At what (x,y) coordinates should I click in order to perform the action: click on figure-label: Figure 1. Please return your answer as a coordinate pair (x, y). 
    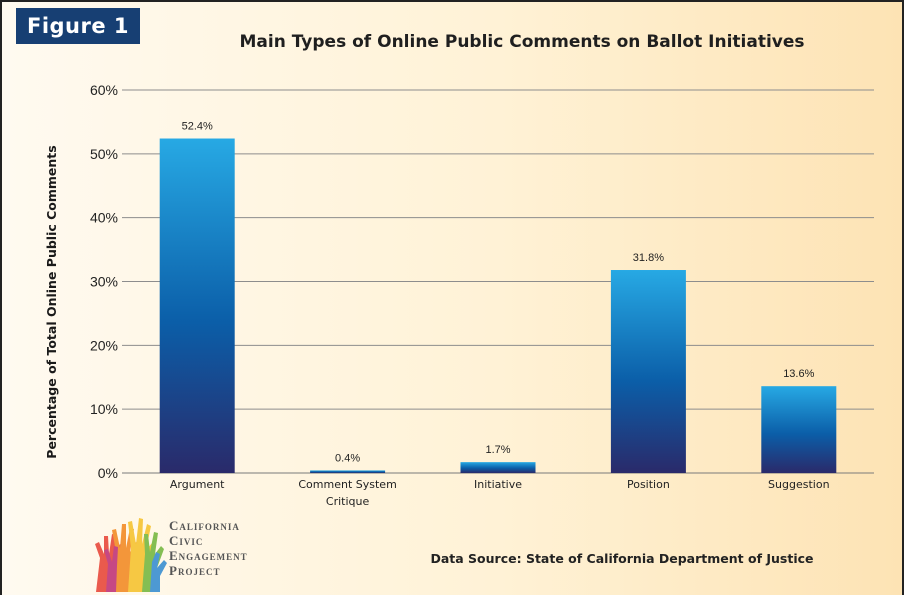
    Looking at the image, I should click on (78, 26).